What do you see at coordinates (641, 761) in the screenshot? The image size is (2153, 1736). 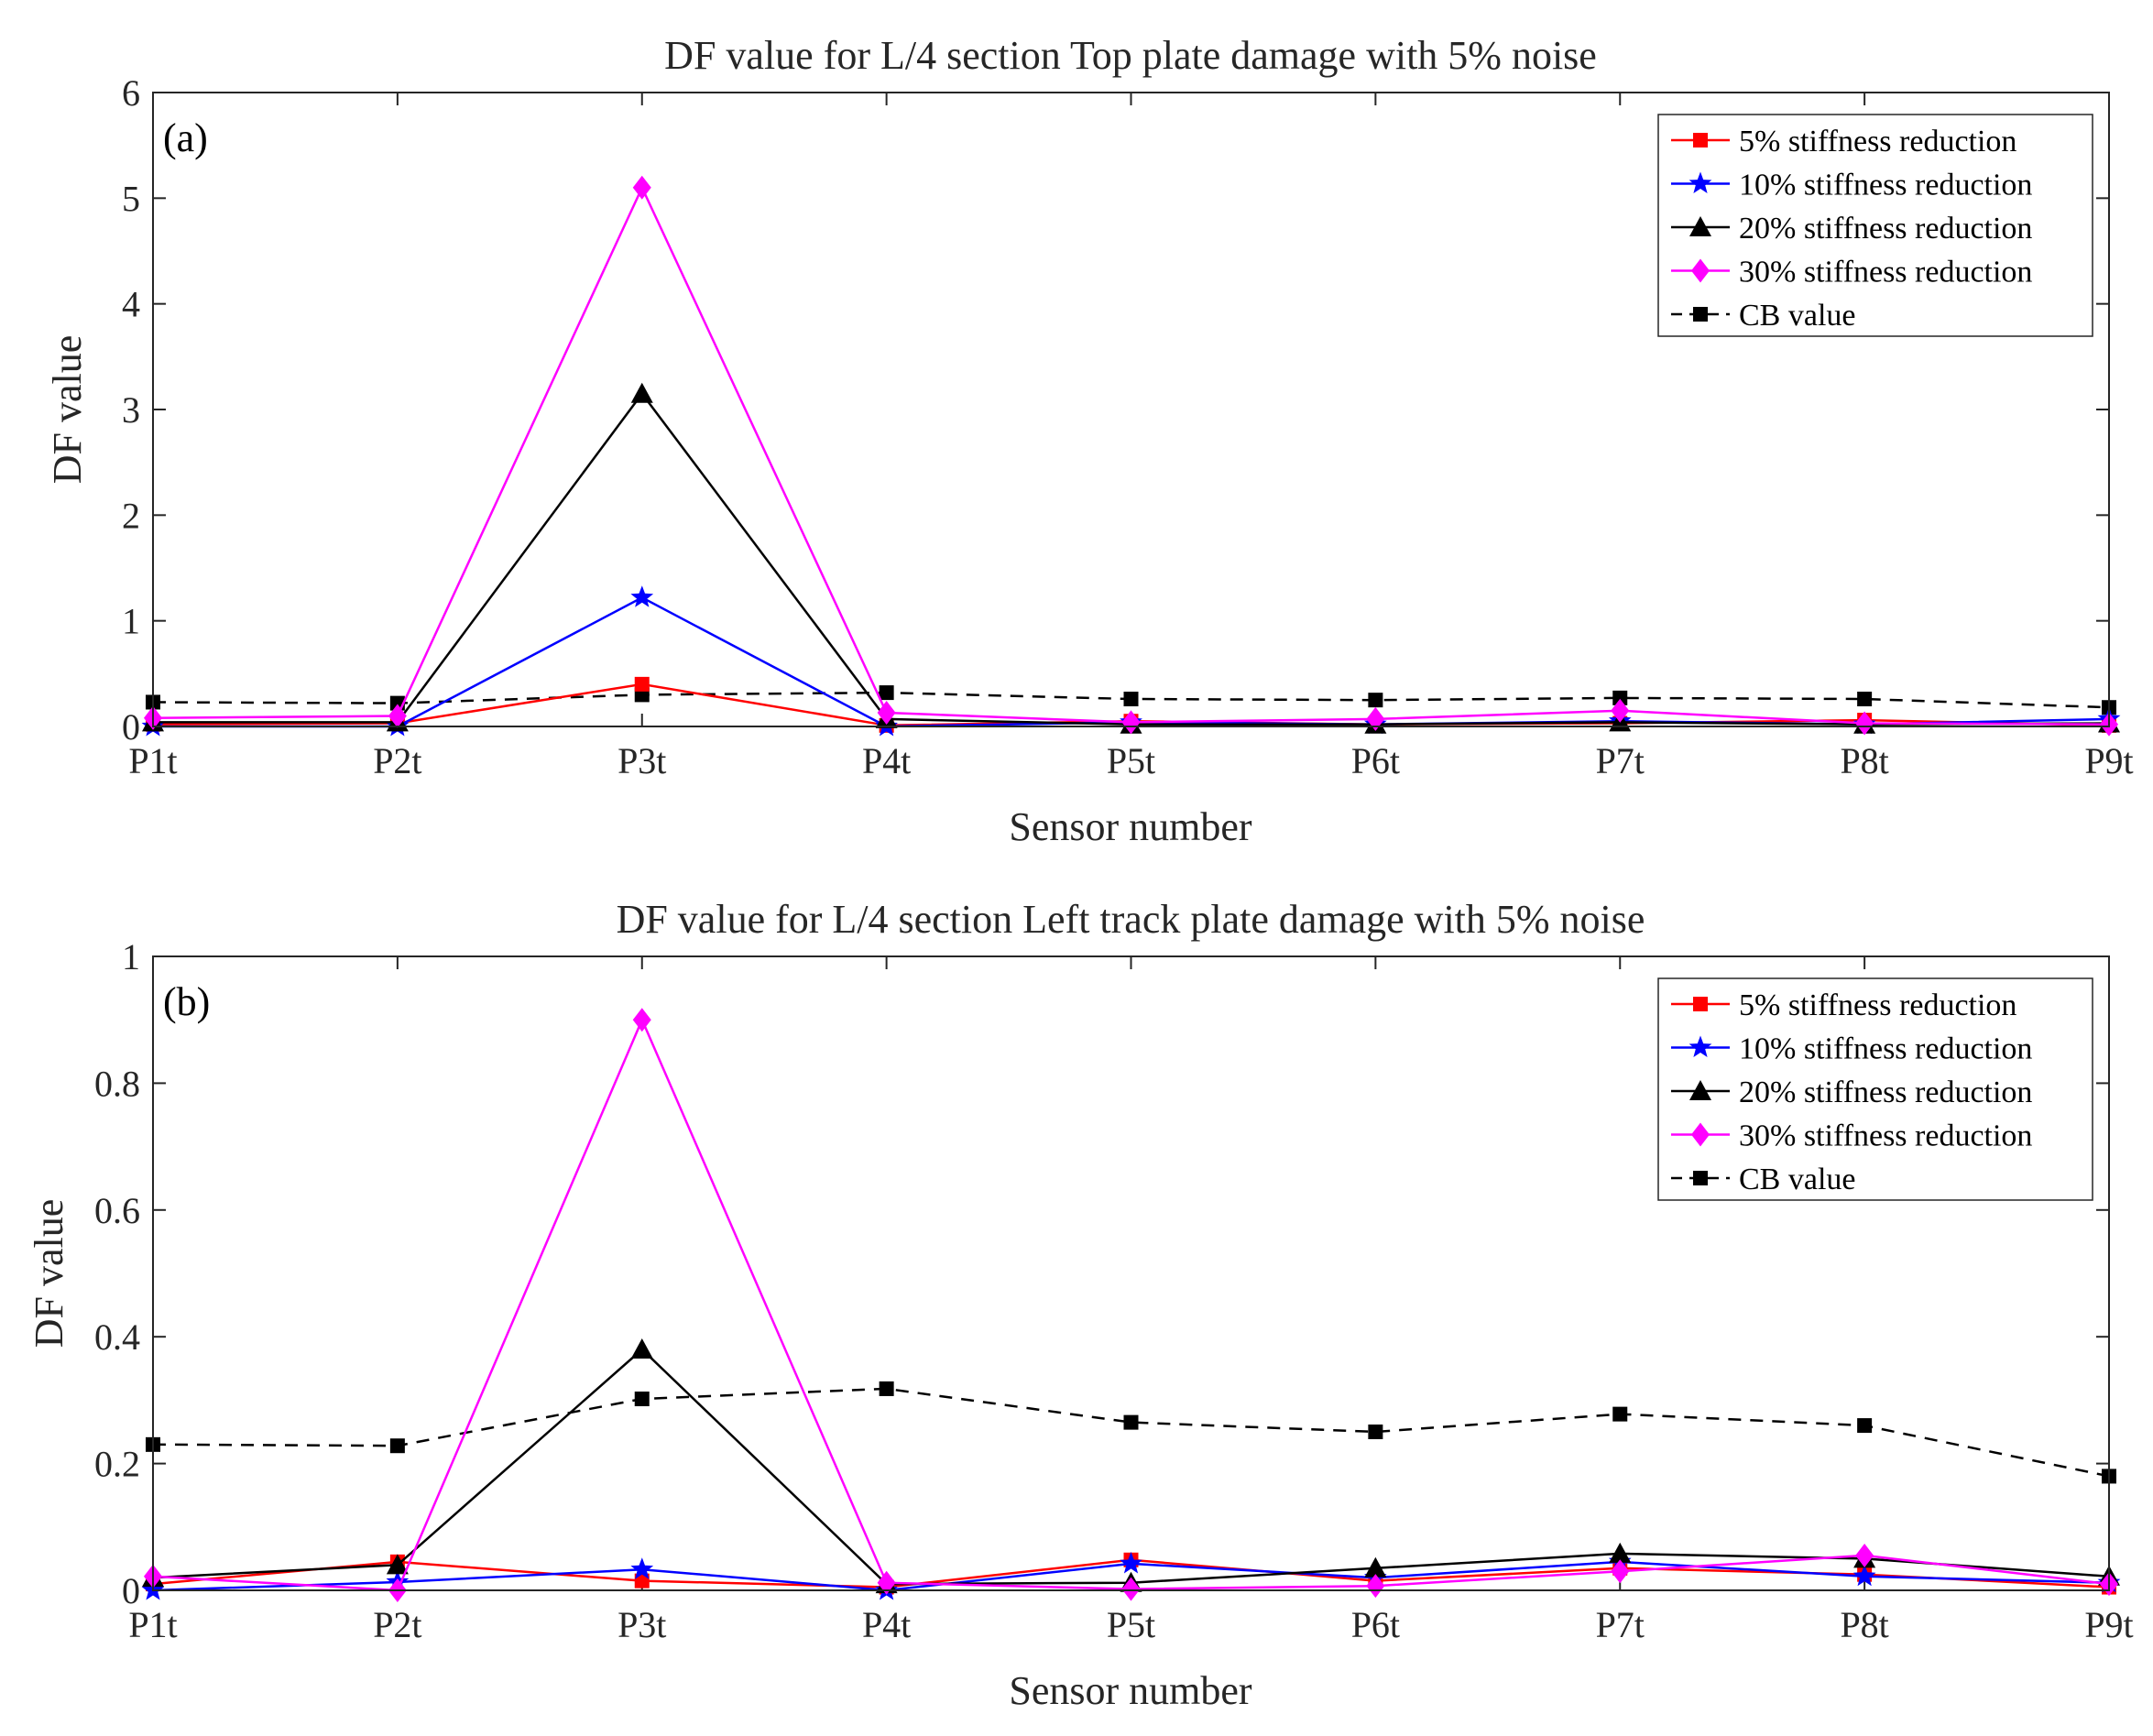 I see `x-tick-label-p3t: P3t` at bounding box center [641, 761].